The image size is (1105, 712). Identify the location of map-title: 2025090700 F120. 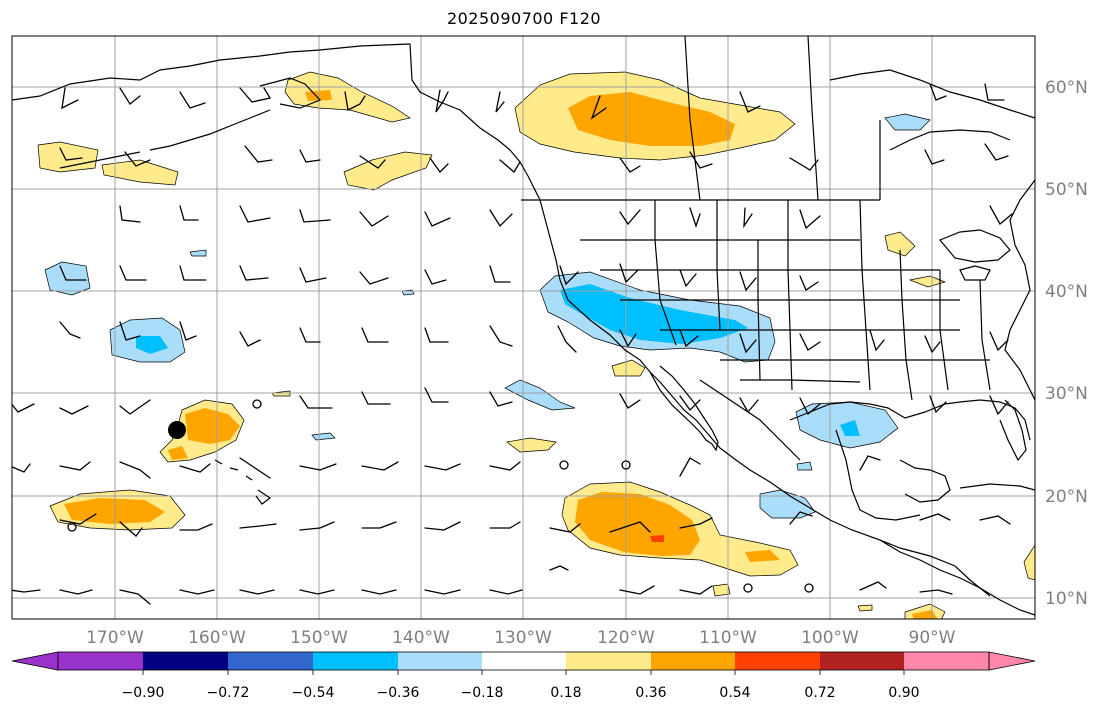
(524, 18).